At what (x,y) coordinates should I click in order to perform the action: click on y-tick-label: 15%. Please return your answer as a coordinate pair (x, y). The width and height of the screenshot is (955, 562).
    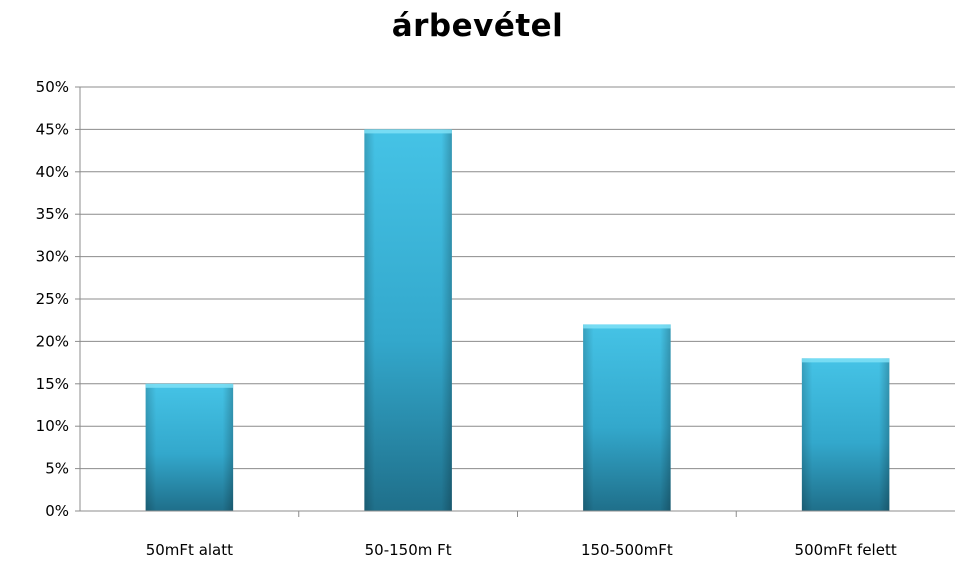
    Looking at the image, I should click on (52, 384).